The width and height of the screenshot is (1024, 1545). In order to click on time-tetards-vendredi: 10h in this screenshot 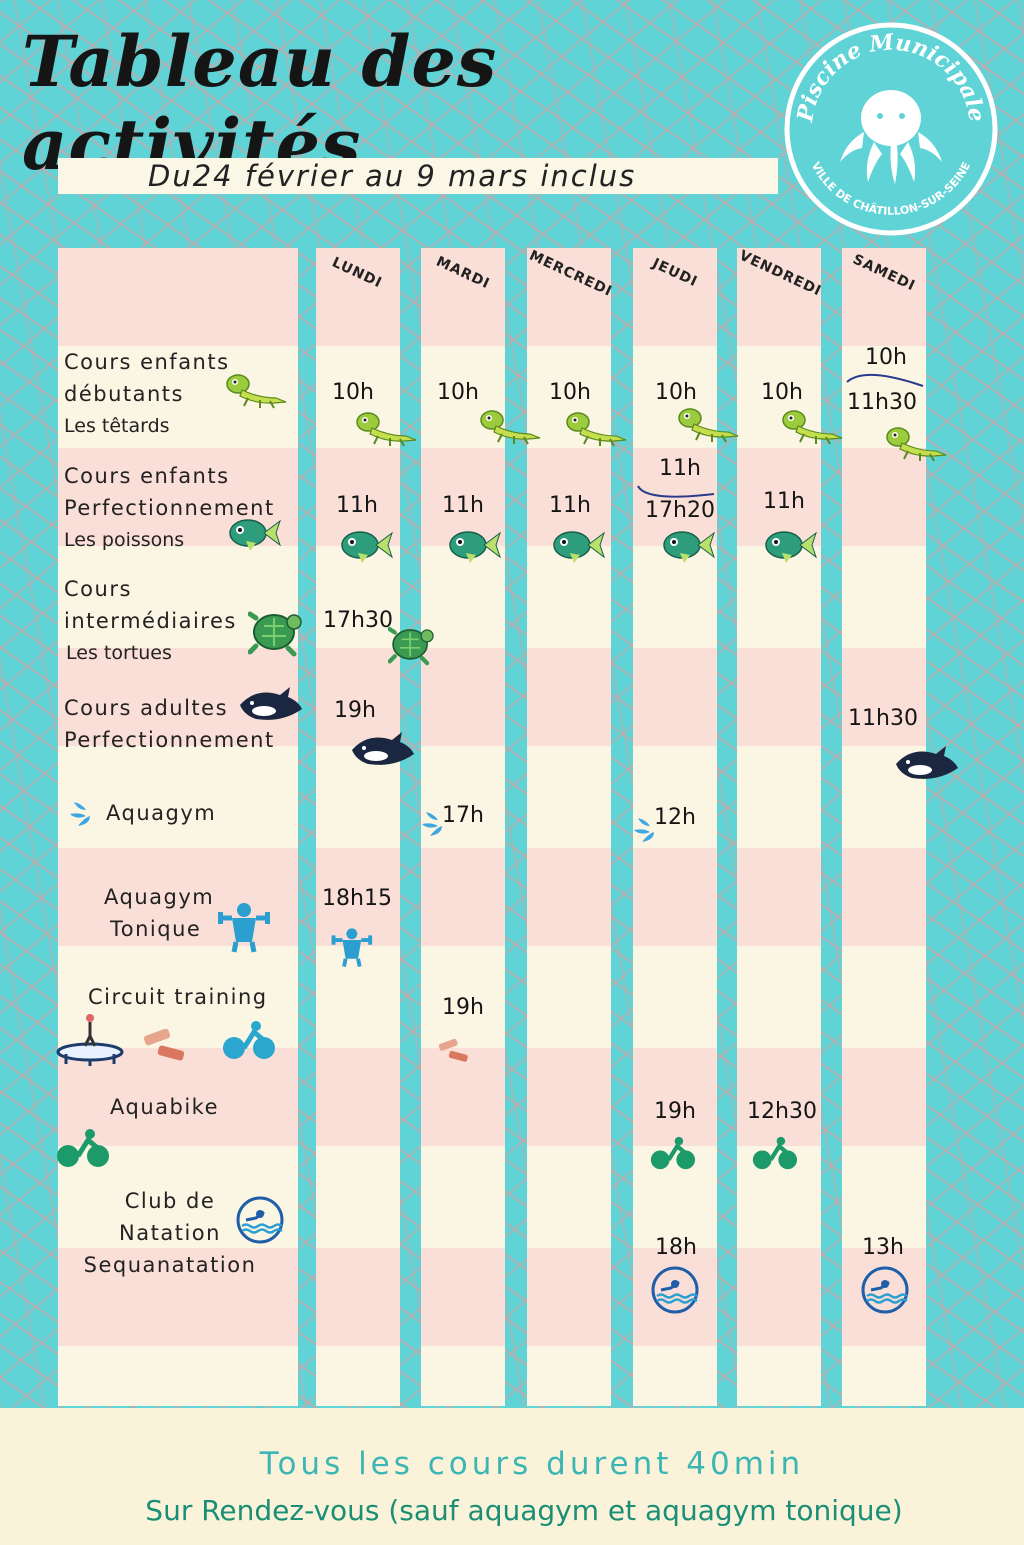, I will do `click(782, 392)`.